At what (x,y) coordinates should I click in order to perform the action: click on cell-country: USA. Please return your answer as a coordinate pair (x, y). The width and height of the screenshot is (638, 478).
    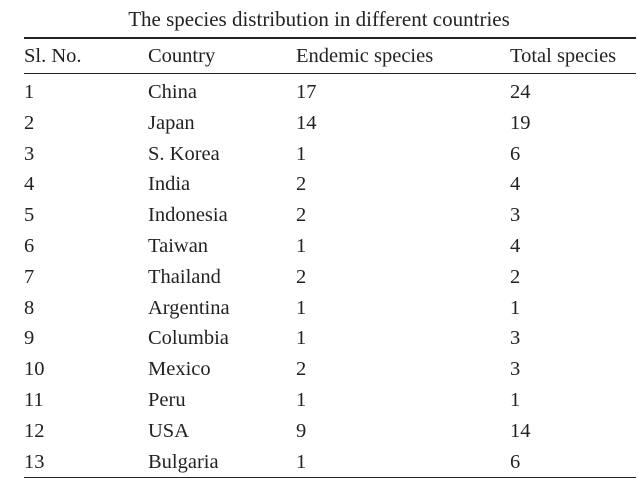
    Looking at the image, I should click on (169, 431).